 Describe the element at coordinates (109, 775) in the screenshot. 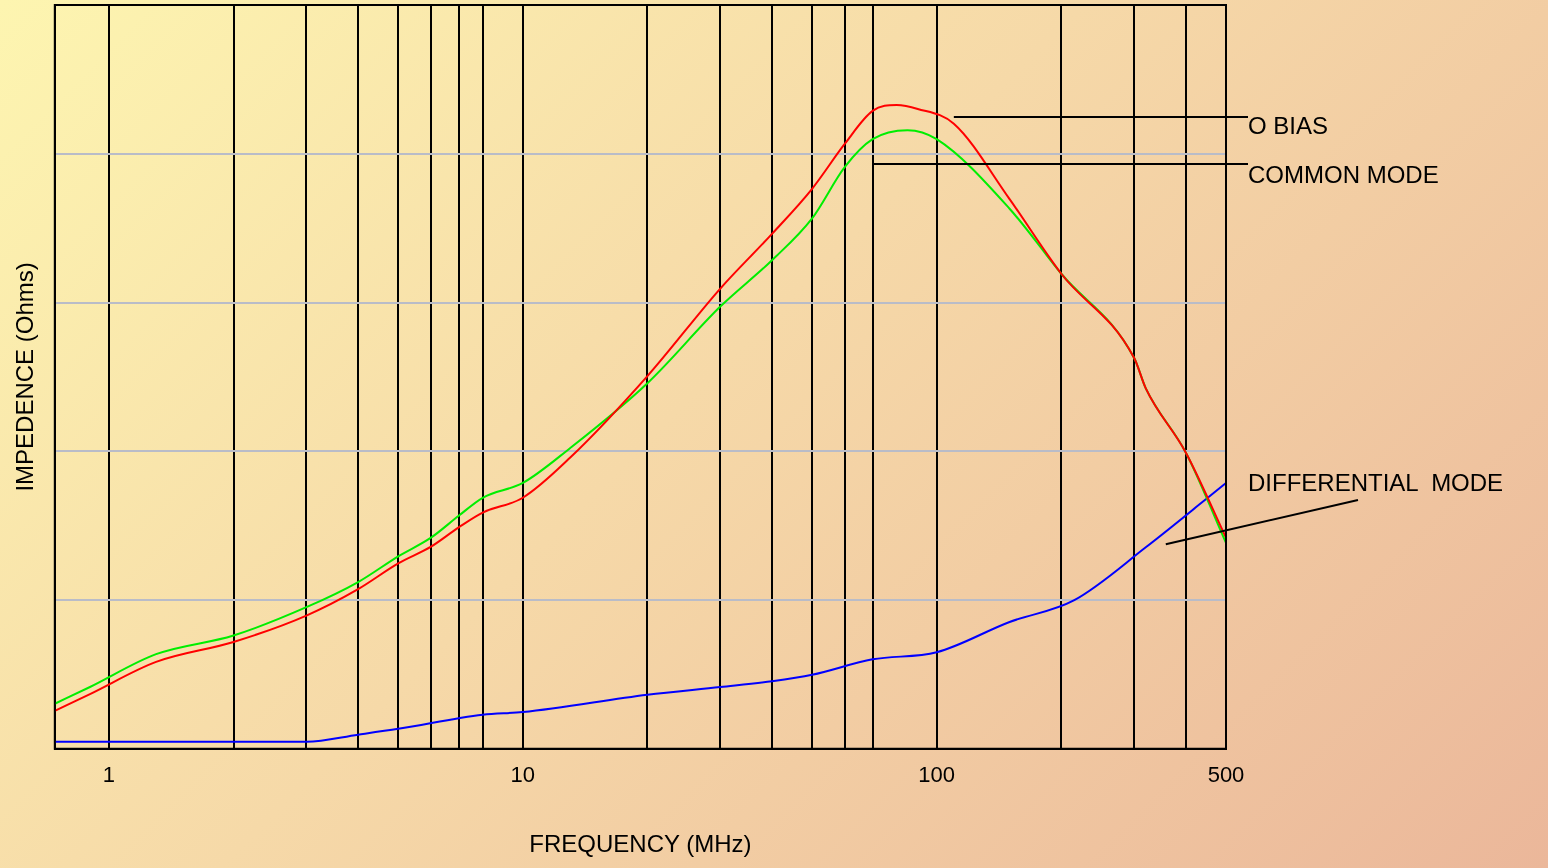

I see `x-tick-label: 1` at that location.